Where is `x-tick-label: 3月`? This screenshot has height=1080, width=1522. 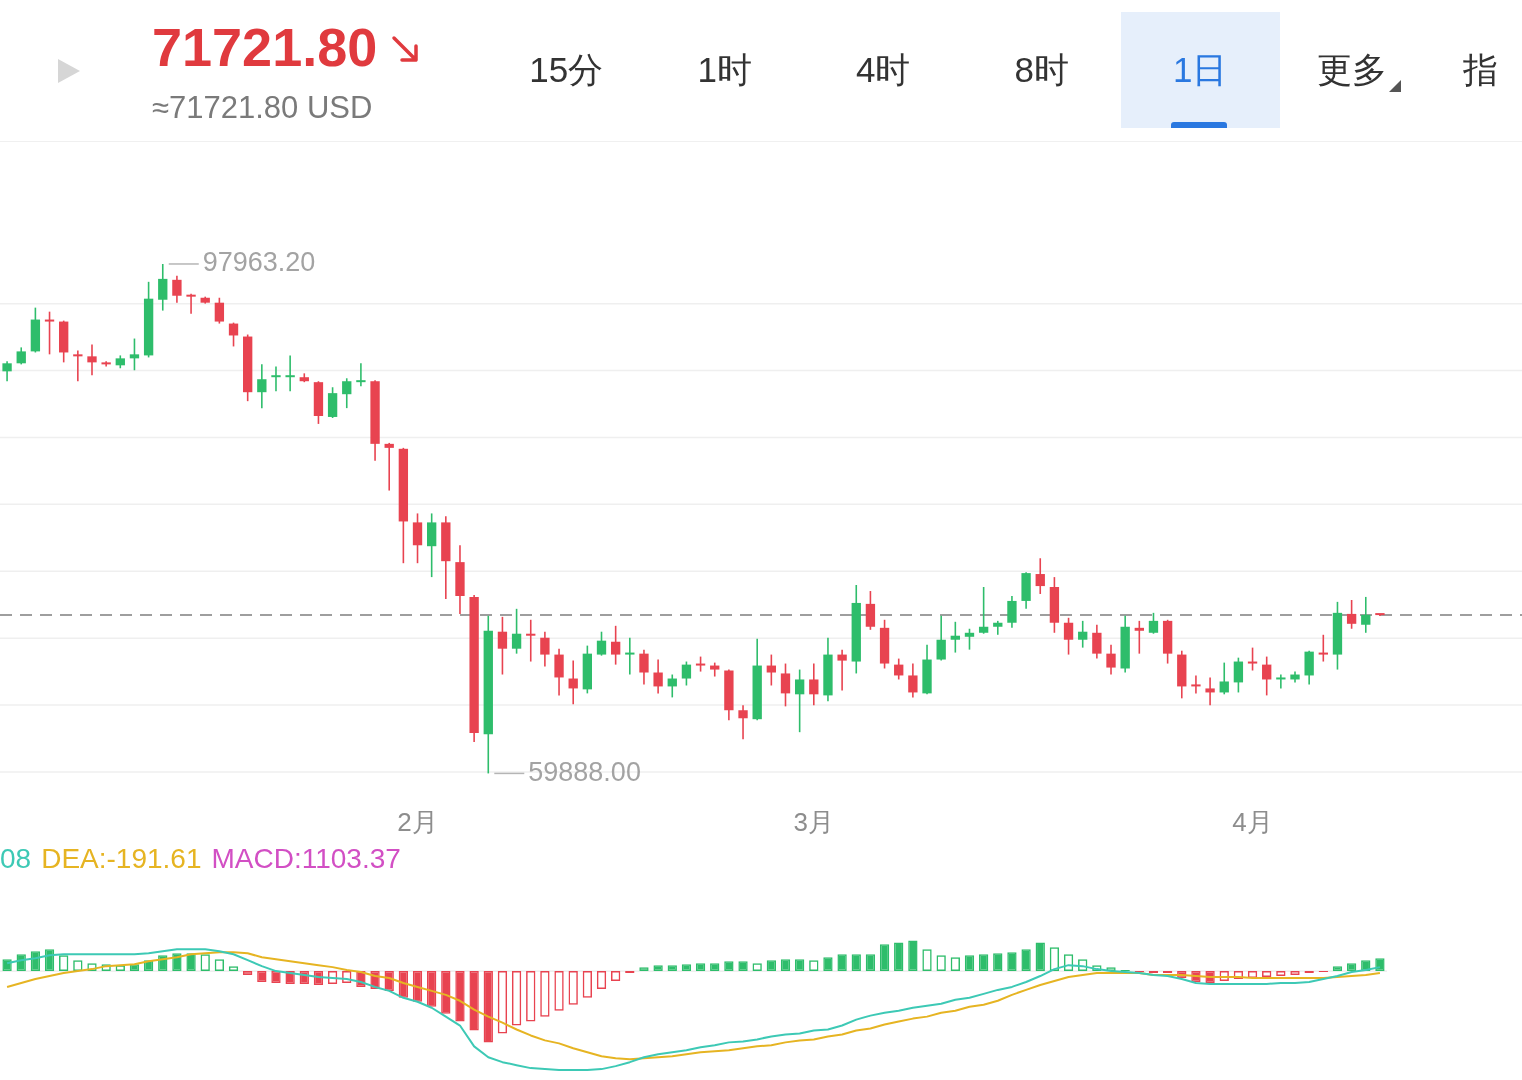 x-tick-label: 3月 is located at coordinates (814, 821).